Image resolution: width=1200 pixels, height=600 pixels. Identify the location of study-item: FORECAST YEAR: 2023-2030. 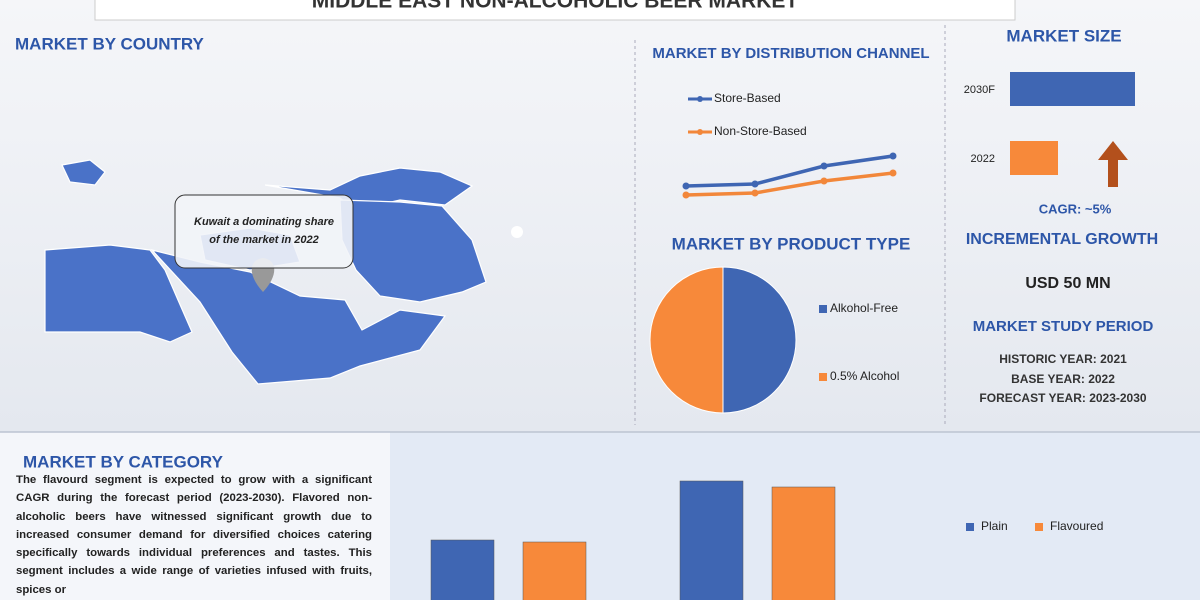
(1063, 398).